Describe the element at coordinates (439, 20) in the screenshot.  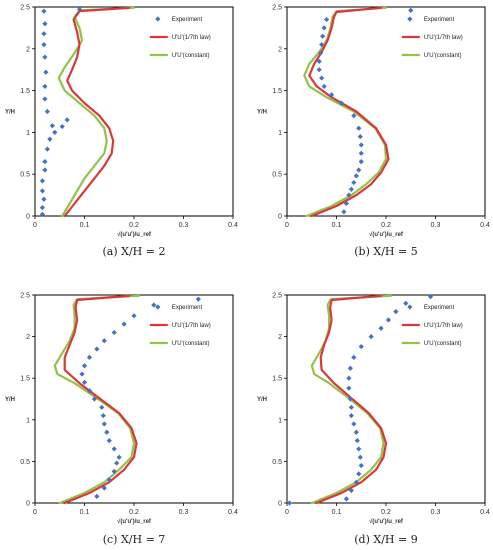
I see `legend-label-experiment: Experiment` at that location.